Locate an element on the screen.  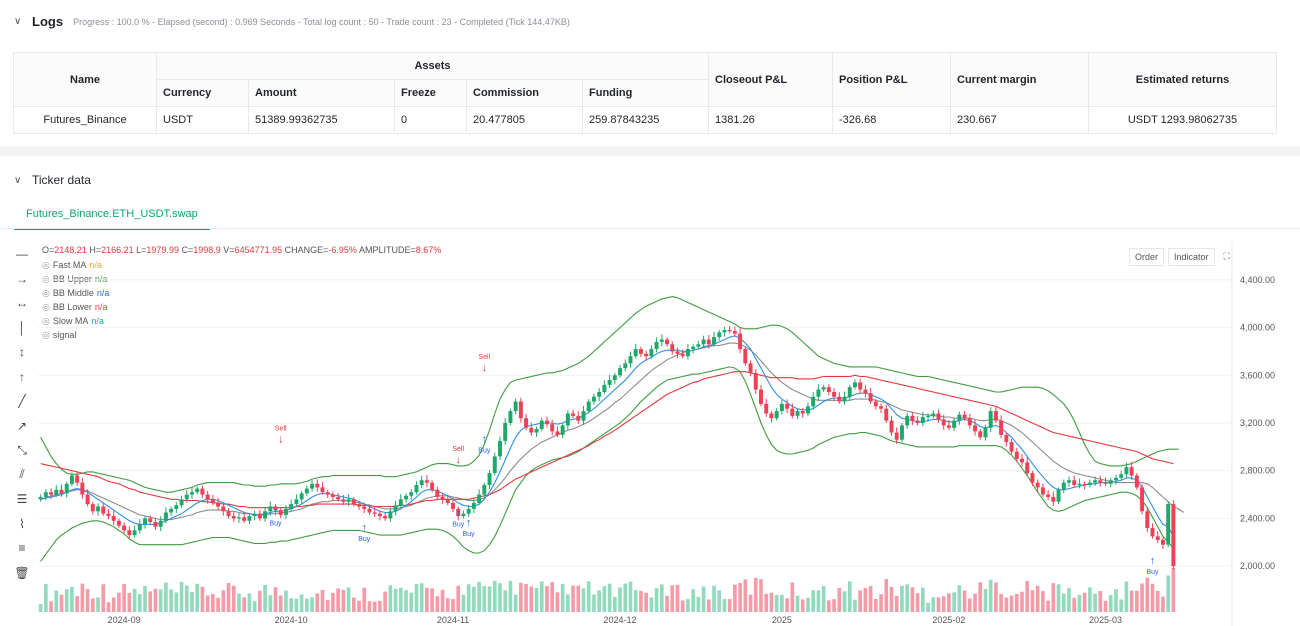
vertical-segment-icon: ↕ is located at coordinates (22, 352).